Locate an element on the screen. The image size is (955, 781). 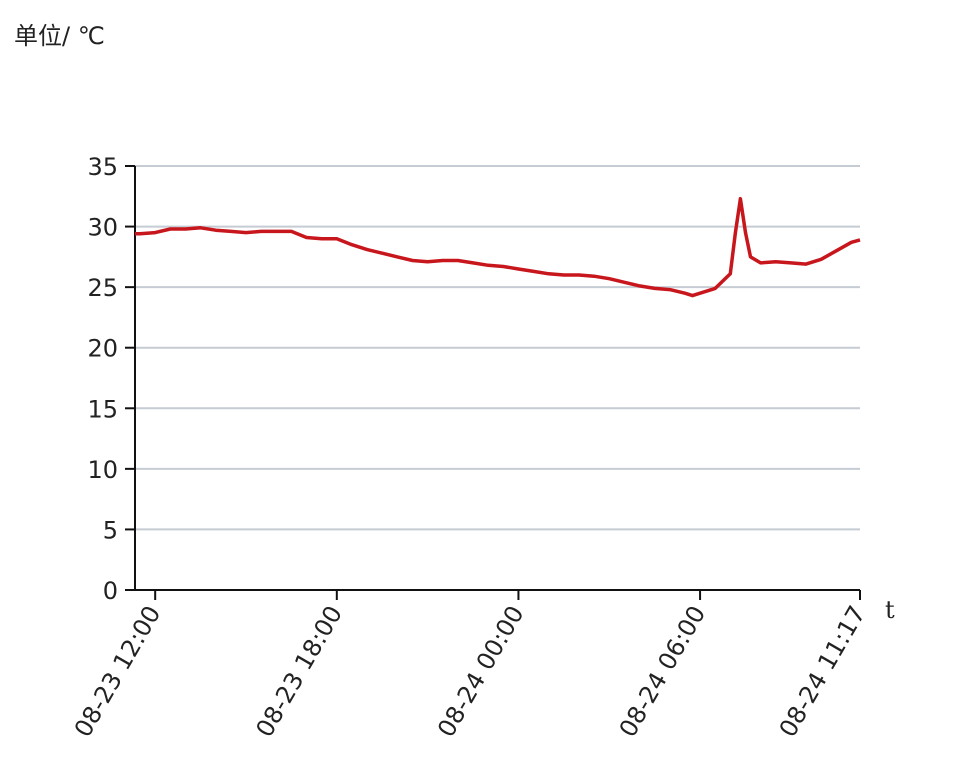
x-tick-label: 08-24 06:00 is located at coordinates (663, 671).